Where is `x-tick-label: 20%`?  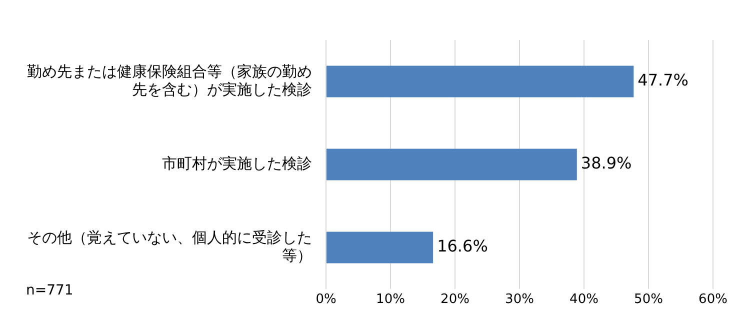 x-tick-label: 20% is located at coordinates (455, 300).